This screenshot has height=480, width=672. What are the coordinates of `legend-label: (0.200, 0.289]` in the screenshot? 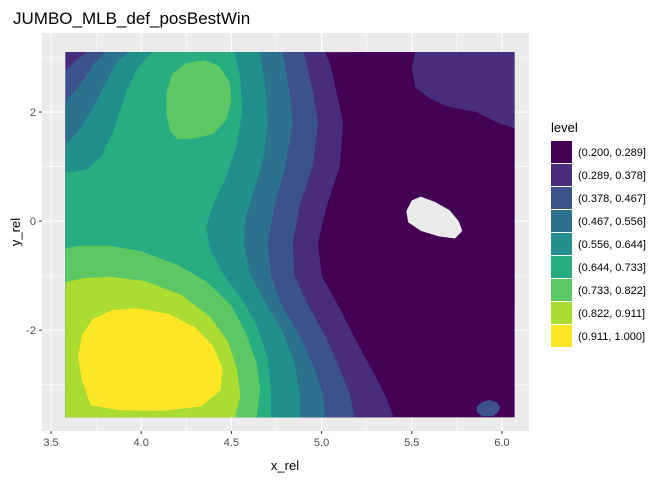 It's located at (612, 153).